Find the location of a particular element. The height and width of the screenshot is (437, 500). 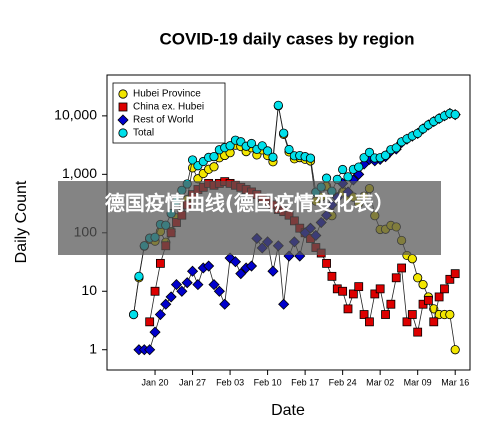

x-tick-label: Feb 03 is located at coordinates (230, 382).